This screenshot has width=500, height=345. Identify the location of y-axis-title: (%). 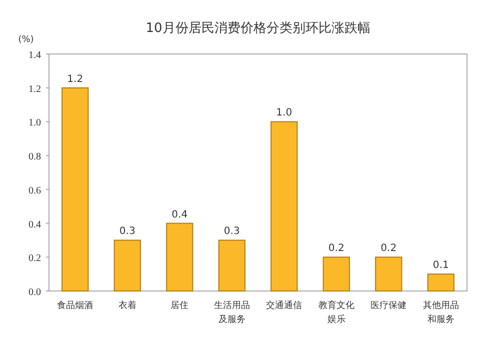
(26, 40).